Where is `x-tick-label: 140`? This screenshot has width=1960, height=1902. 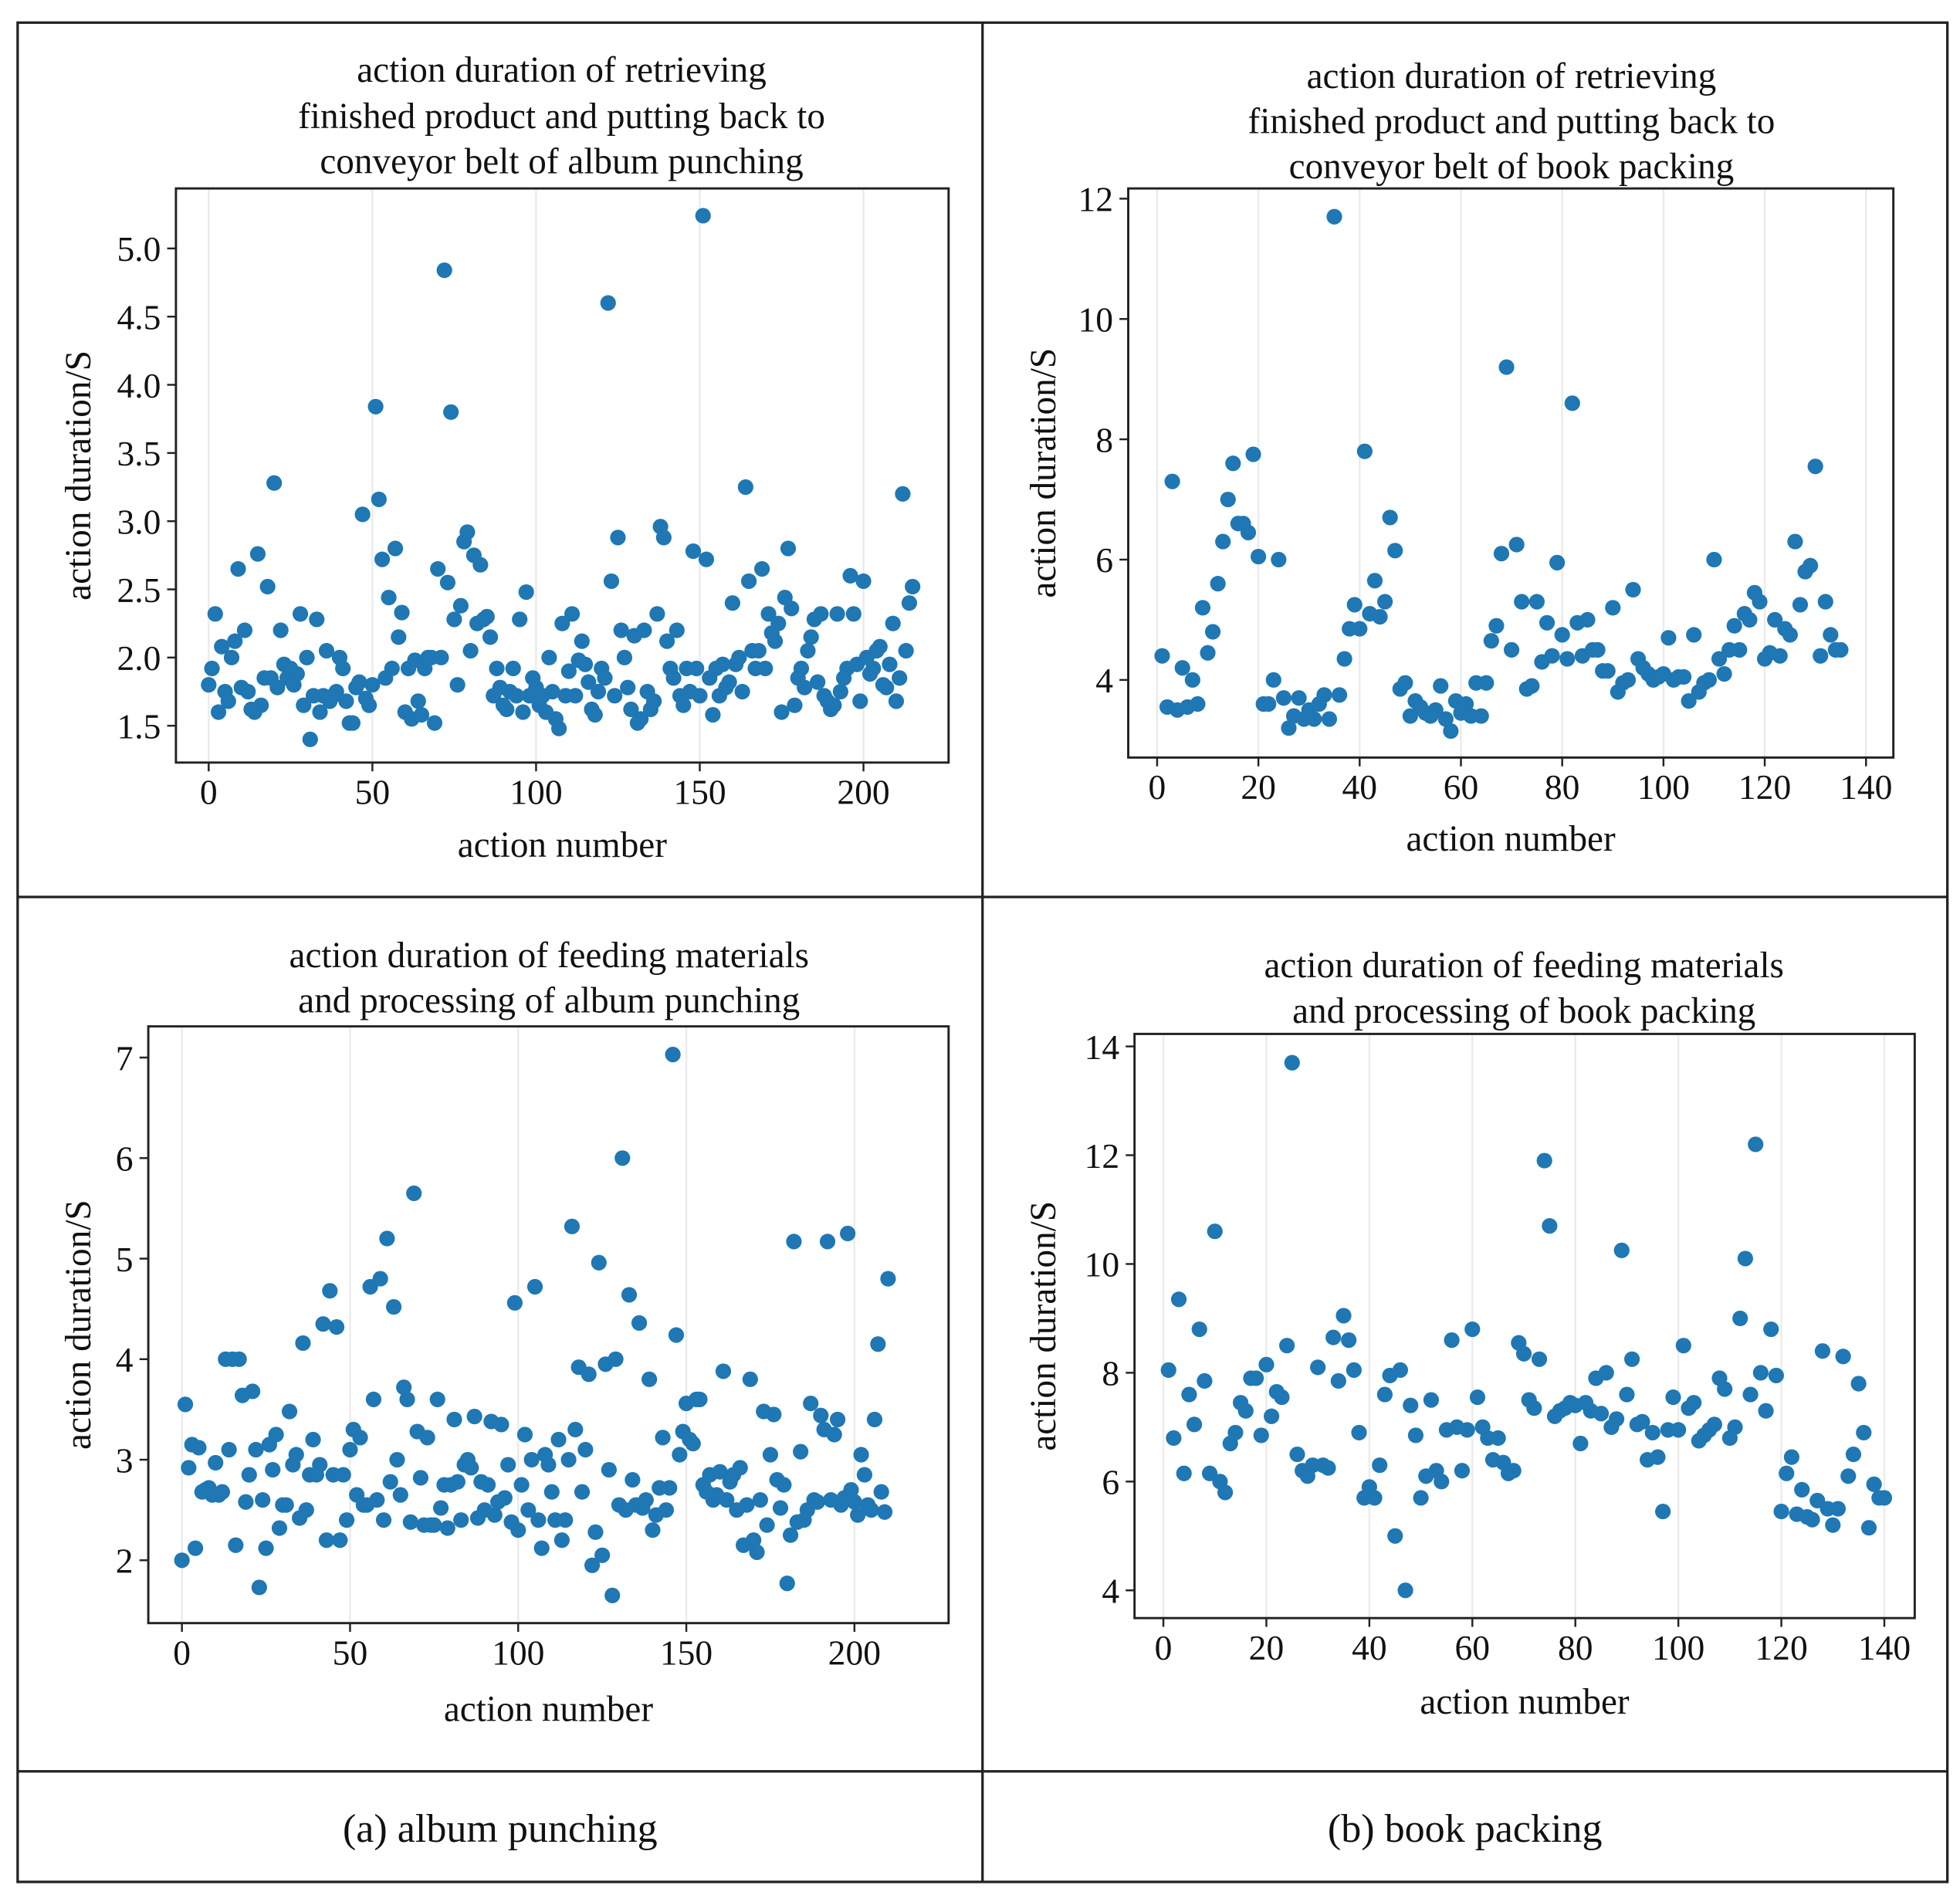
x-tick-label: 140 is located at coordinates (1866, 787).